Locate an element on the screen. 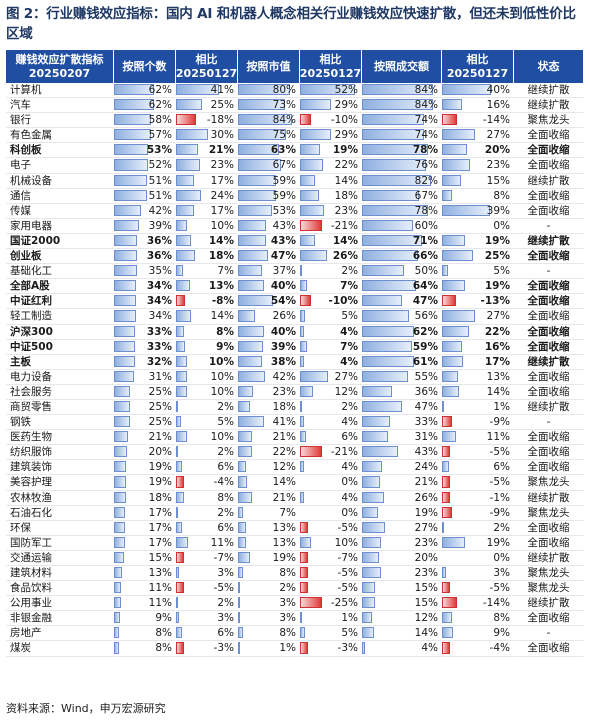 The image size is (590, 721). row-label: 农林牧渔 is located at coordinates (60, 498).